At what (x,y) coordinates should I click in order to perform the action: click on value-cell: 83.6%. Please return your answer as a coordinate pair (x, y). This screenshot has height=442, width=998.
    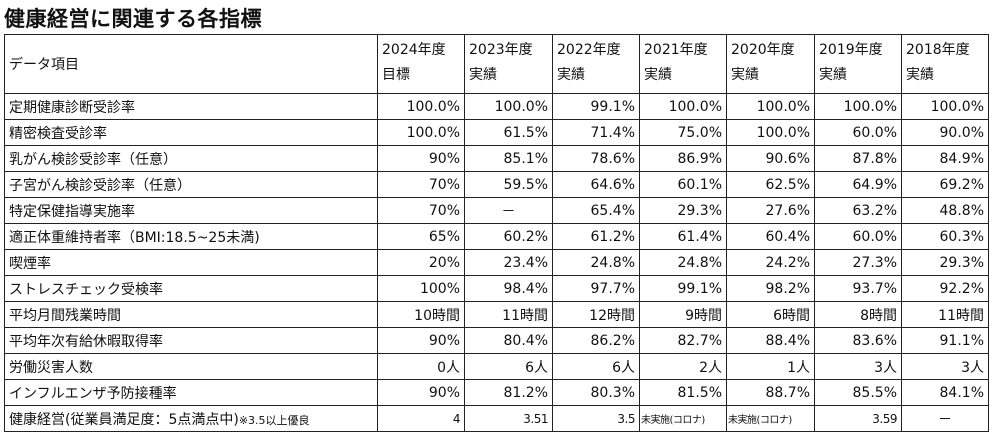
    Looking at the image, I should click on (858, 340).